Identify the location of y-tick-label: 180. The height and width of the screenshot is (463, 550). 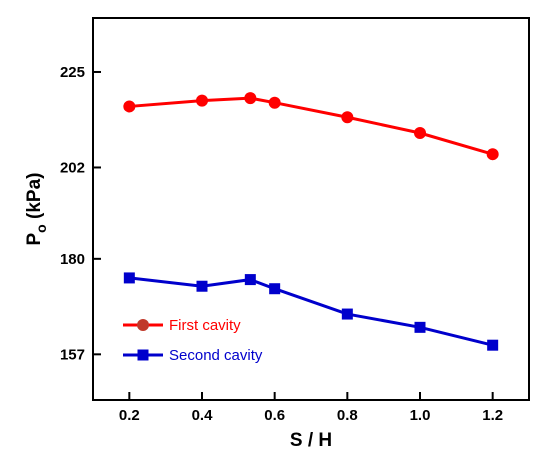
(72, 259).